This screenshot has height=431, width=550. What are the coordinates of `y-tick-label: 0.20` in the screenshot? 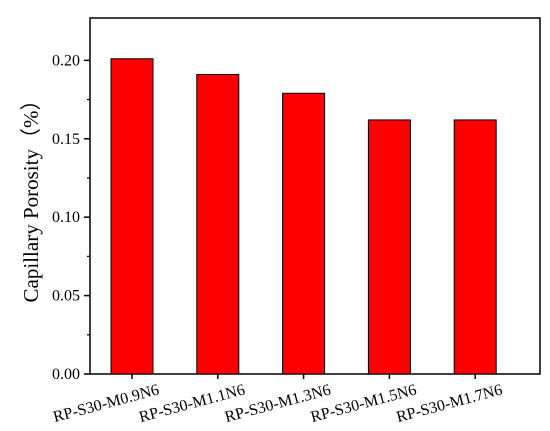 It's located at (66, 60).